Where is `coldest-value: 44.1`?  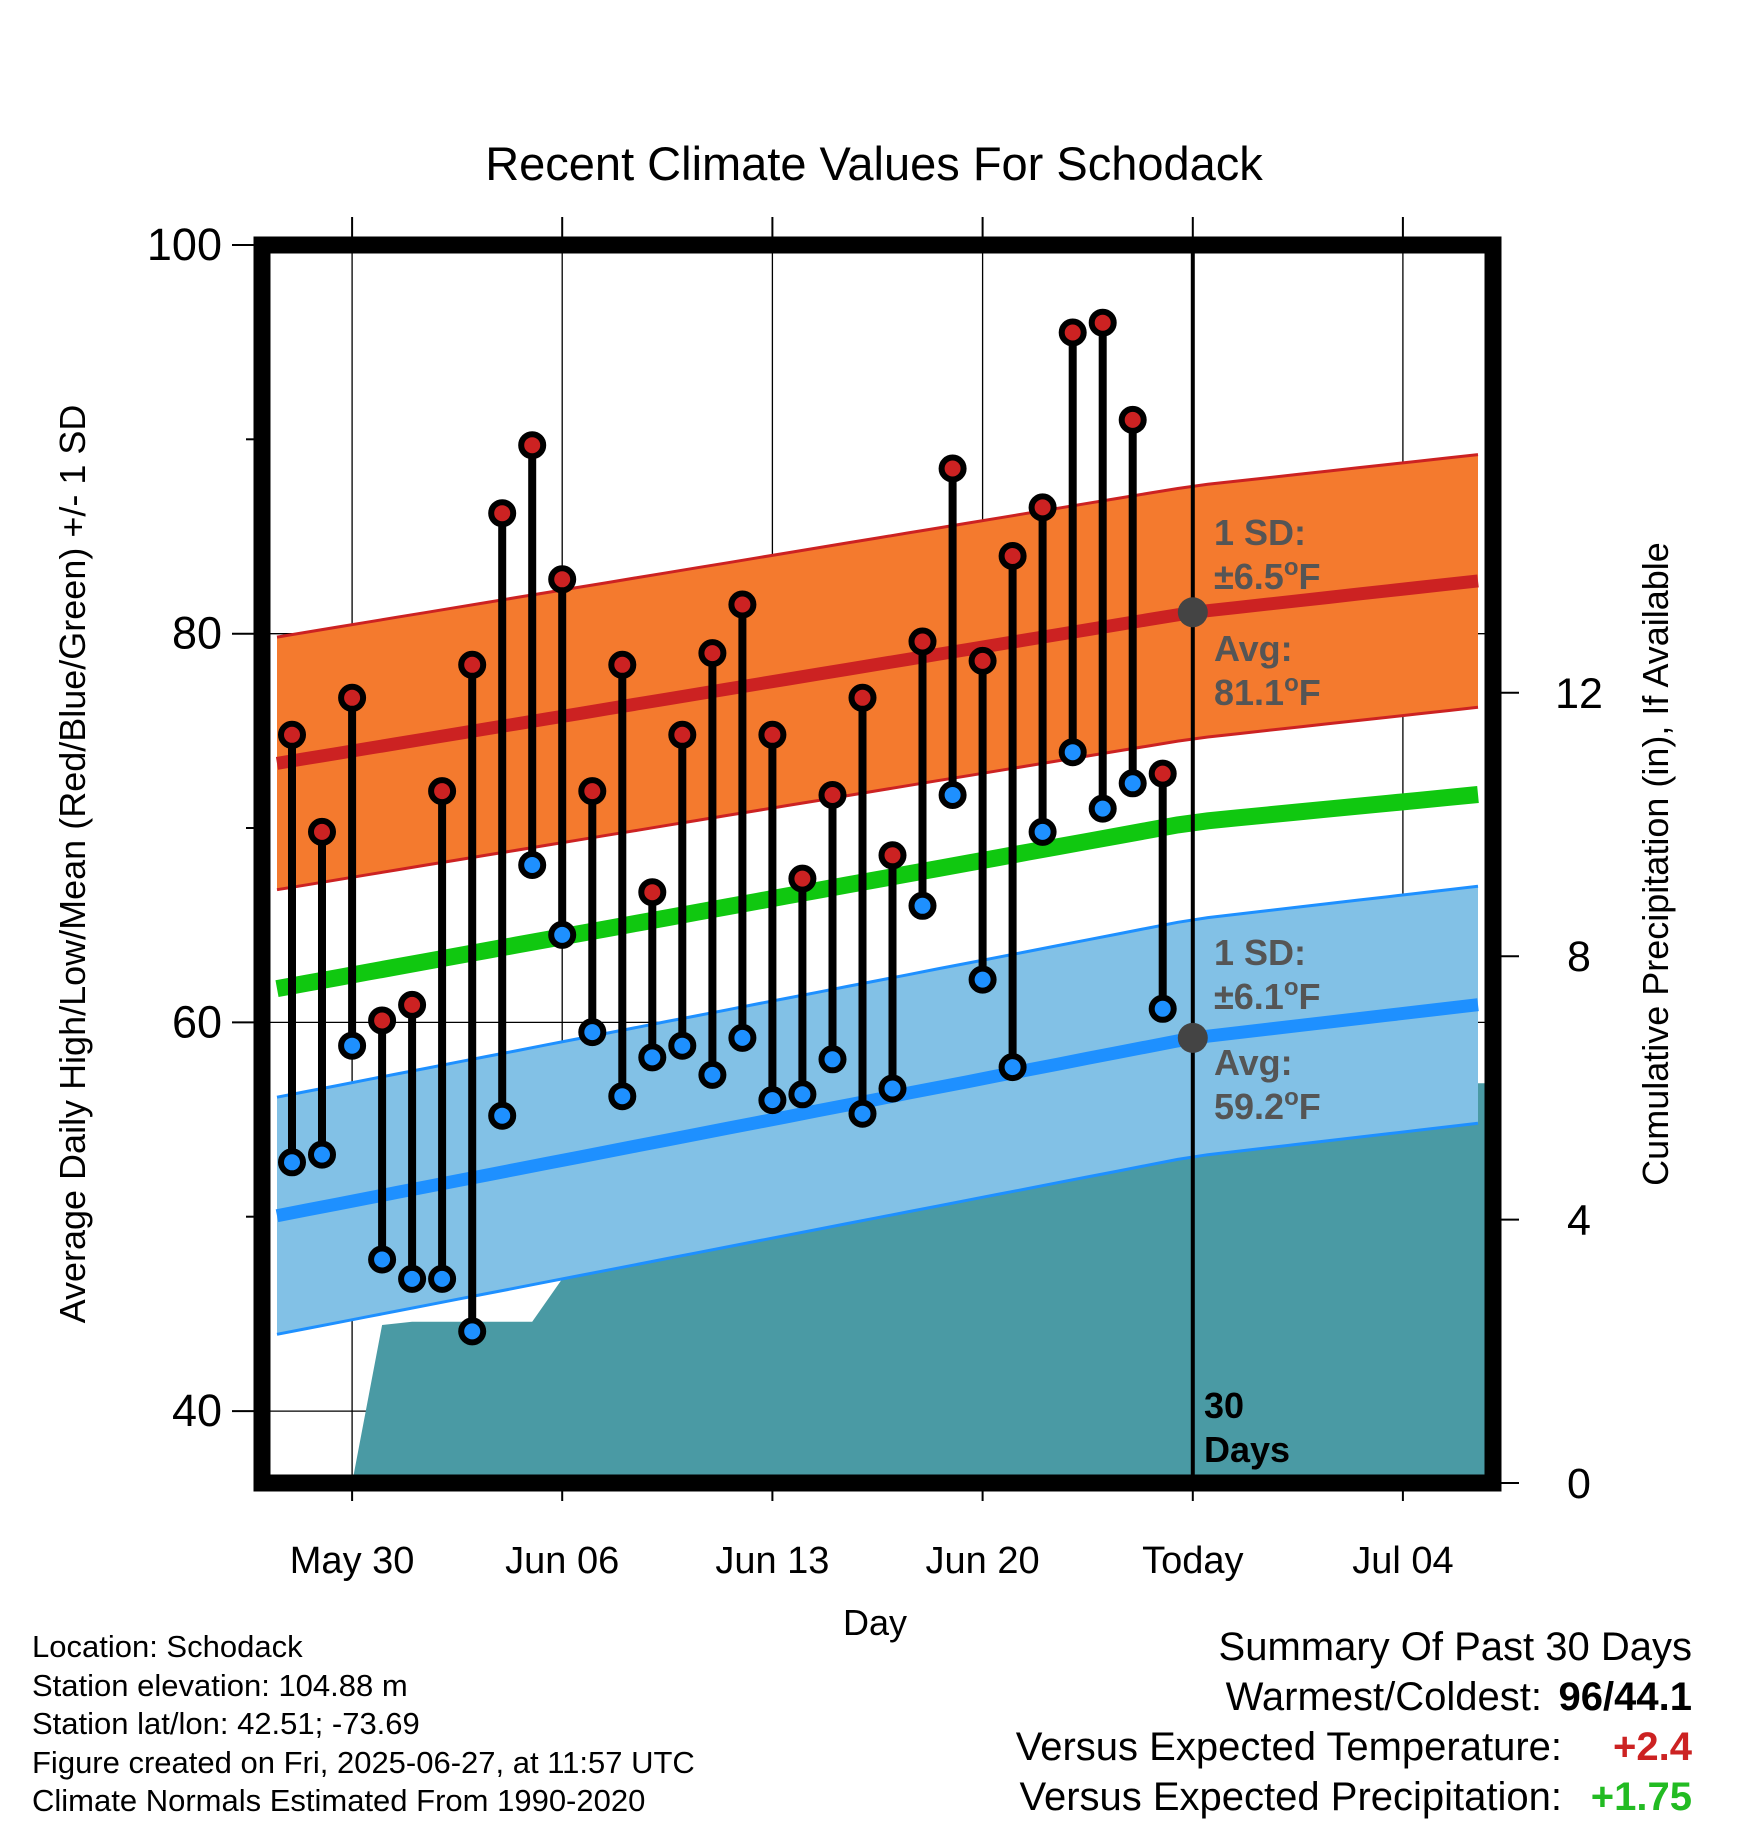
coldest-value: 44.1 is located at coordinates (1653, 1697).